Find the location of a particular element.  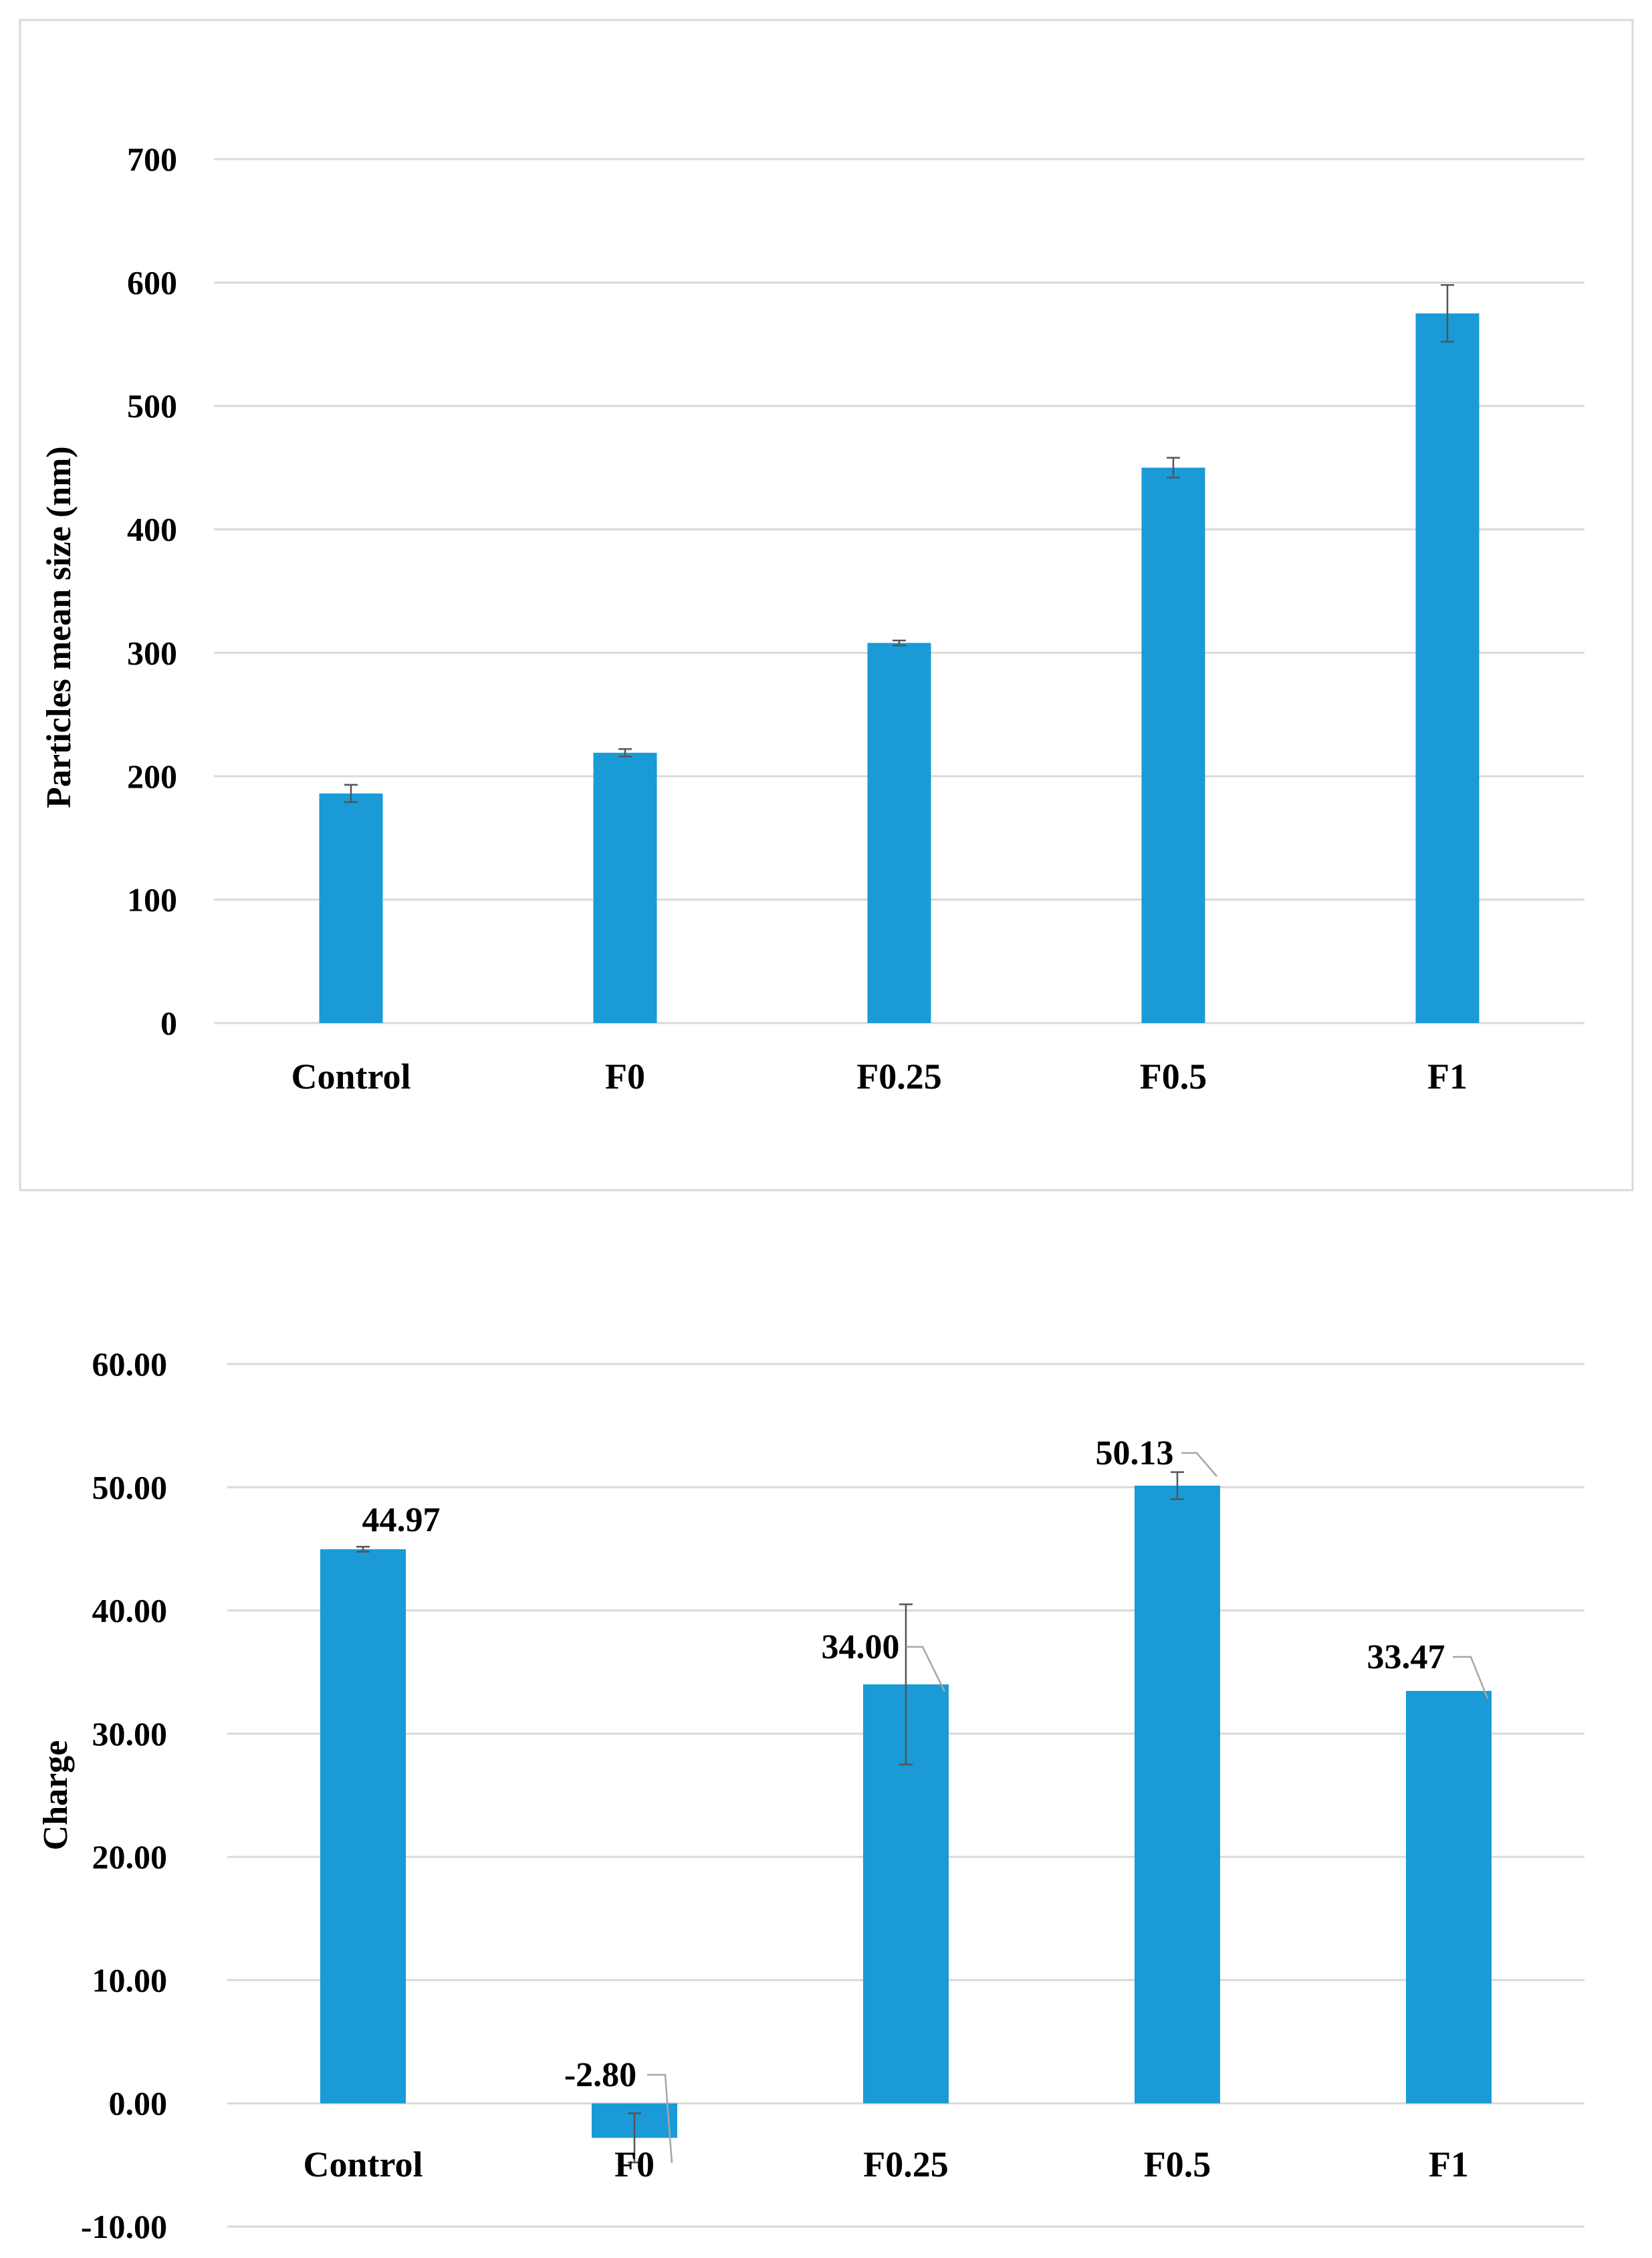

charge-category-label-control: Control is located at coordinates (363, 2164).